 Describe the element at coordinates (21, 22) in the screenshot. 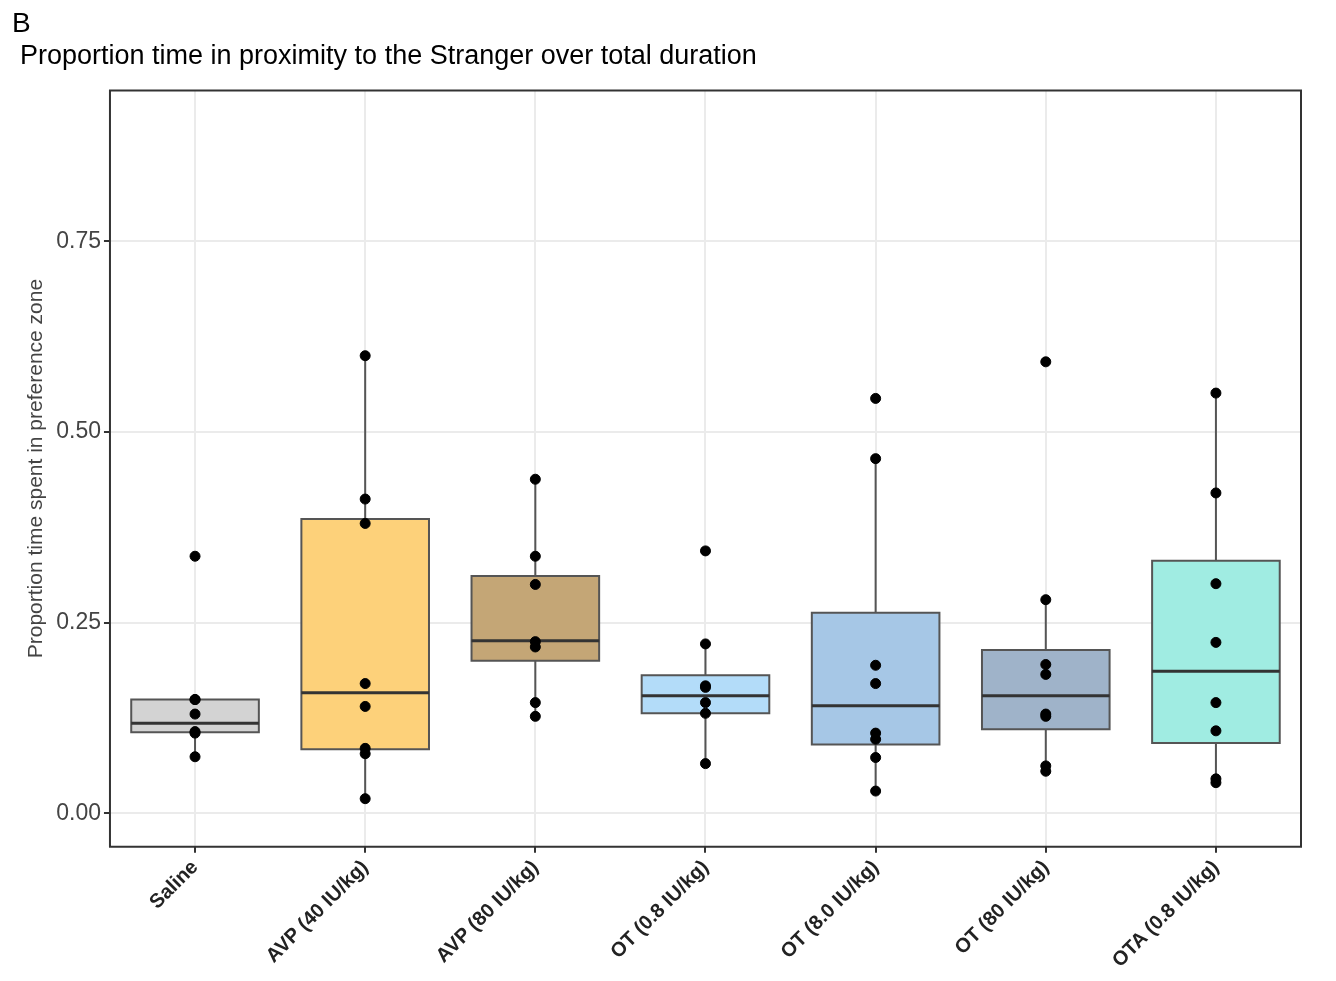

I see `text: B` at that location.